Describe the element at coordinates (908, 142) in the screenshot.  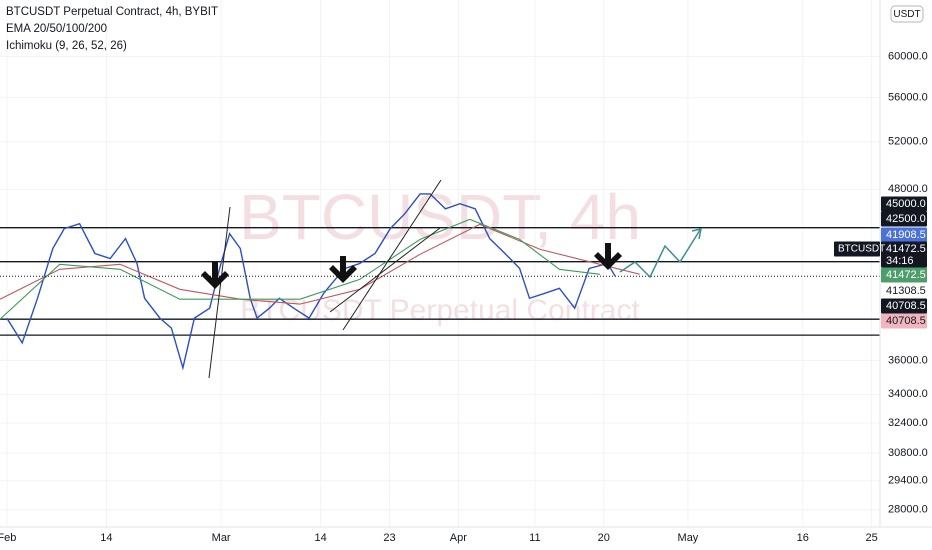
I see `y-tick-label: 52000.0` at that location.